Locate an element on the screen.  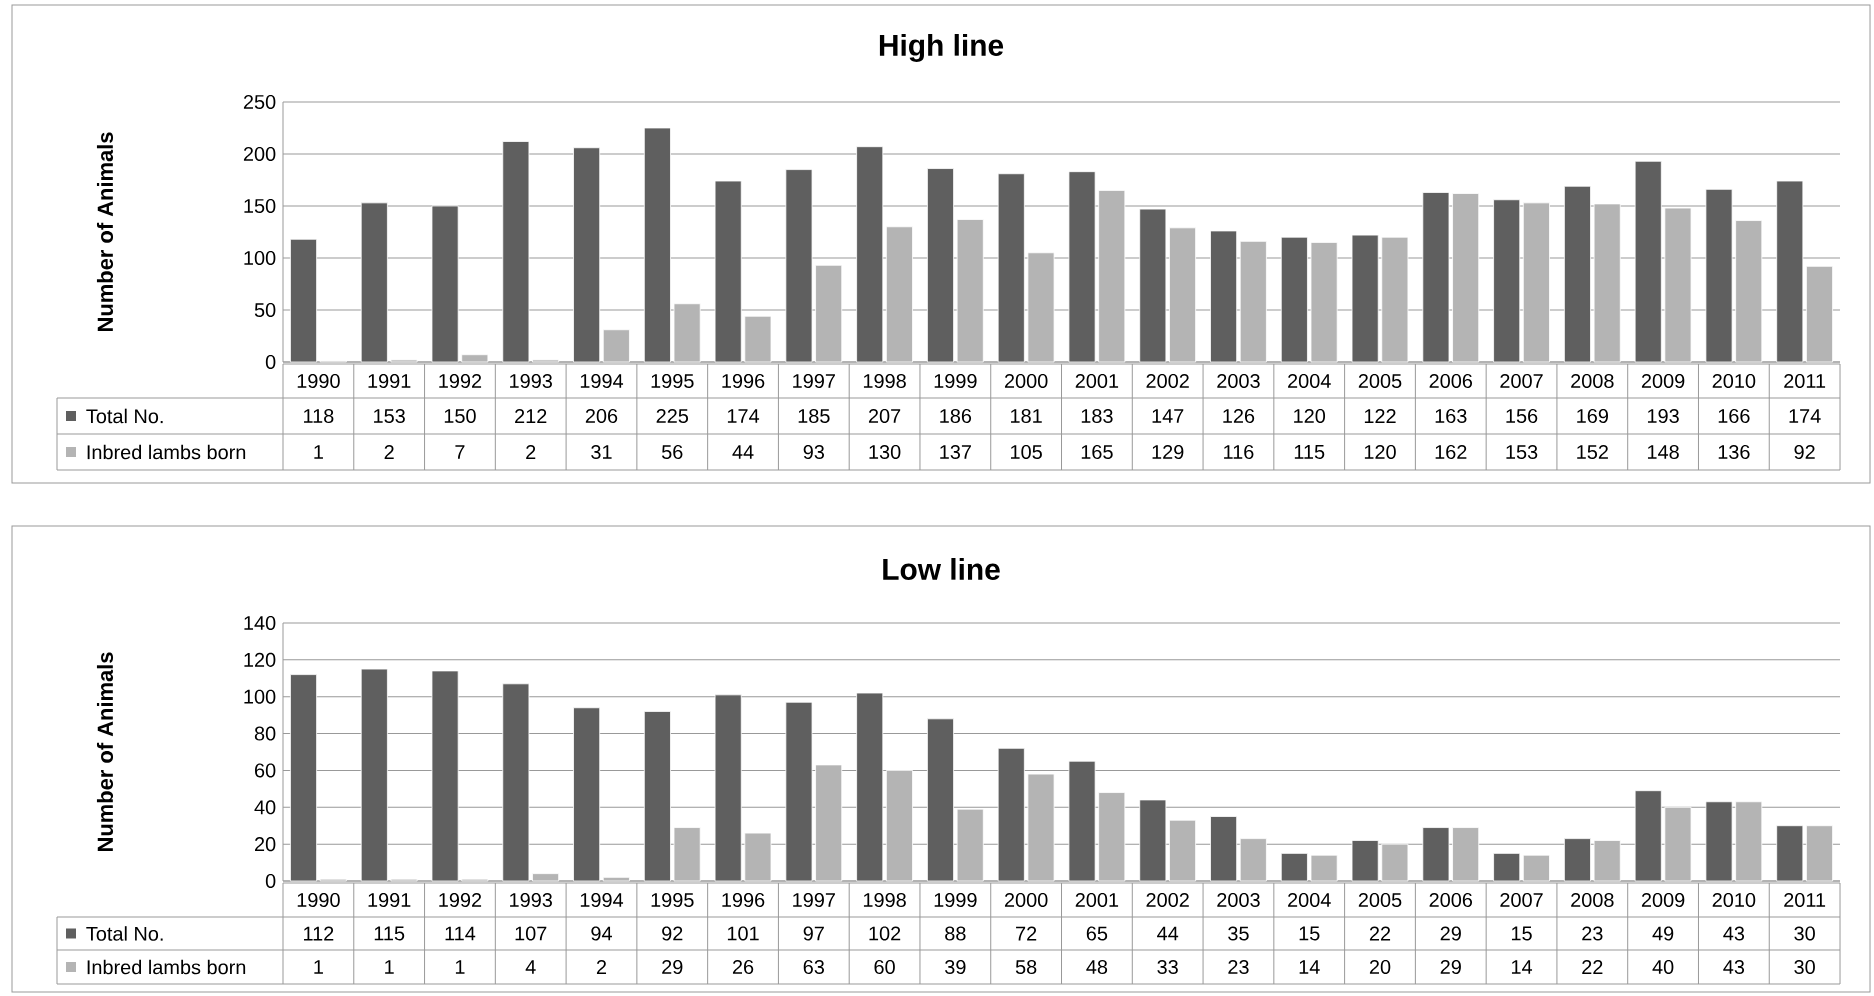
data-label: 92 is located at coordinates (1804, 452).